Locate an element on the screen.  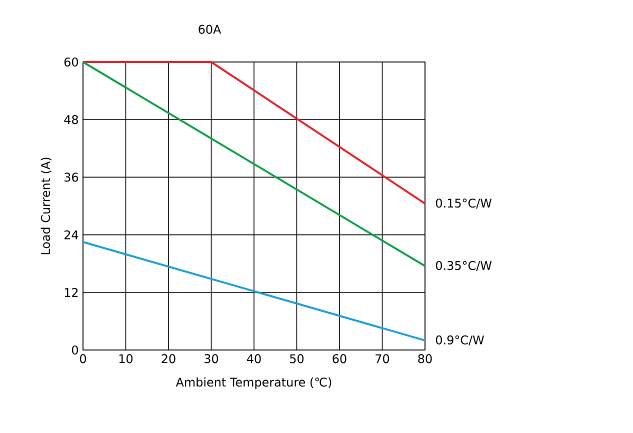
y-axis-title: Load Current (A) is located at coordinates (46, 206).